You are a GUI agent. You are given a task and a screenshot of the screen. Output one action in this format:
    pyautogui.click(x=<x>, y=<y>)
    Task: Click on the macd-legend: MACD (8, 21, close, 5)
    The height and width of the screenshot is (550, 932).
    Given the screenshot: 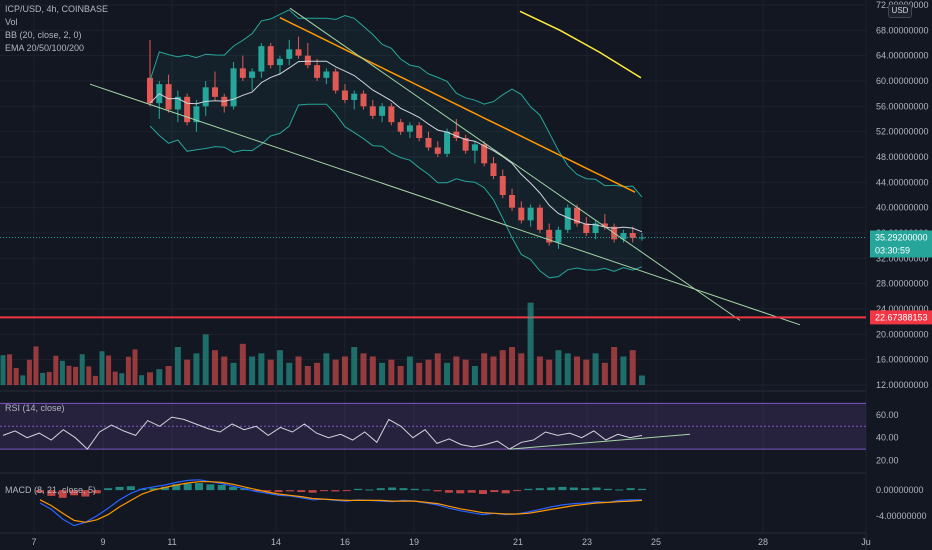 What is the action you would take?
    pyautogui.click(x=51, y=490)
    